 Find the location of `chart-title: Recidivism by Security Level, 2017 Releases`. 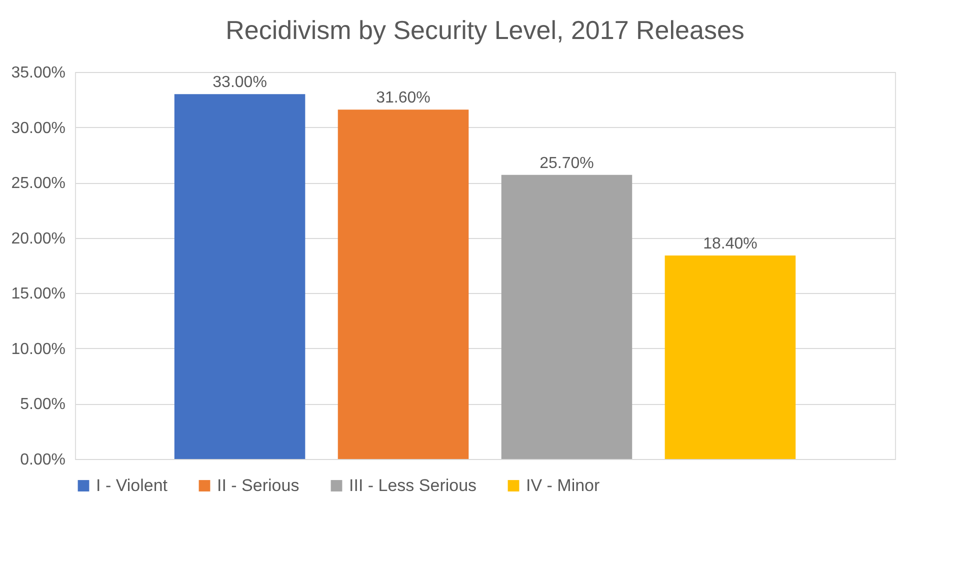

chart-title: Recidivism by Security Level, 2017 Releases is located at coordinates (485, 30).